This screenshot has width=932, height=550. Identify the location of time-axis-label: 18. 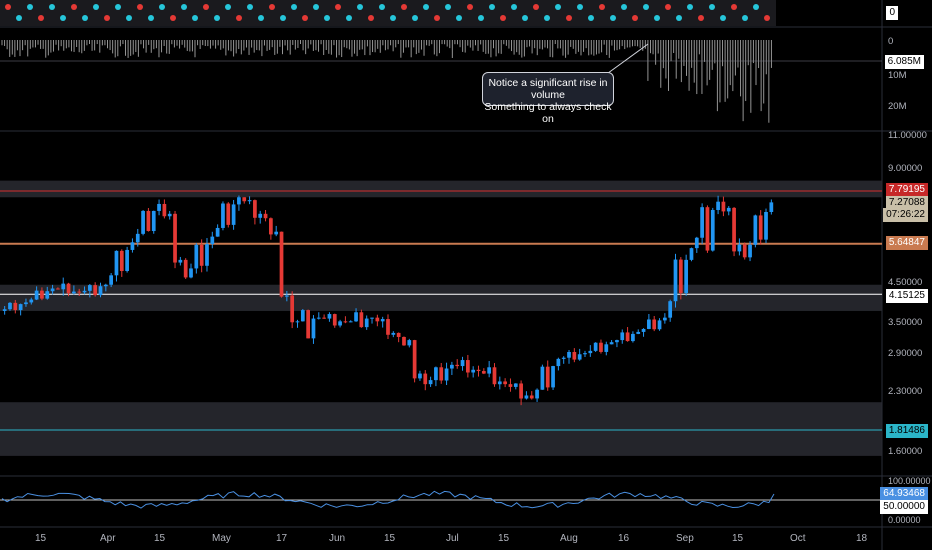
(862, 538).